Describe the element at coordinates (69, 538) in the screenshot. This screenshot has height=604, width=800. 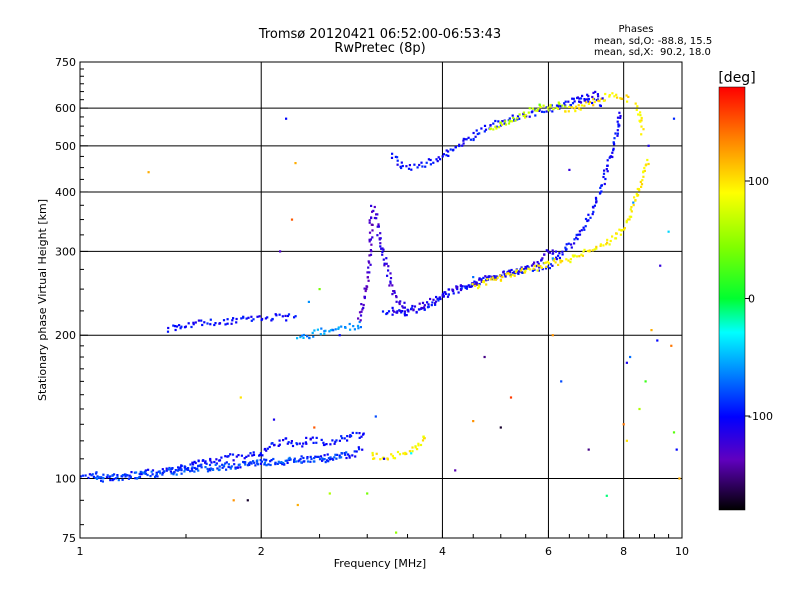
I see `y-tick-label: 75` at that location.